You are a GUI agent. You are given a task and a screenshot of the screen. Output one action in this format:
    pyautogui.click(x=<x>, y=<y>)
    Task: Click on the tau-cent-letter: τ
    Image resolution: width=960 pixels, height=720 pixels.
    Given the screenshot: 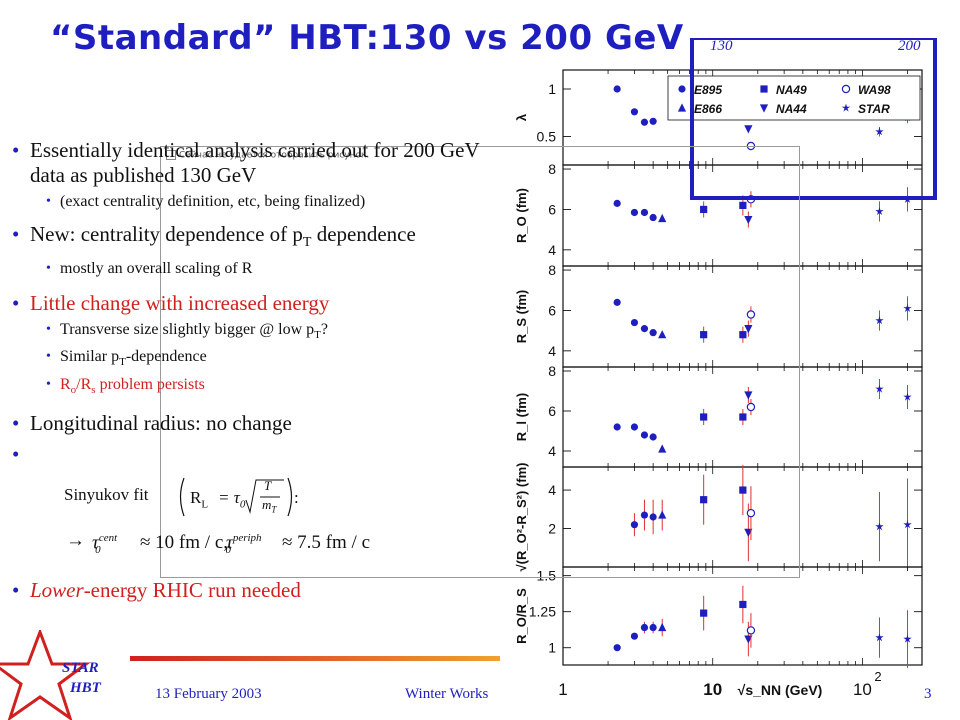 What is the action you would take?
    pyautogui.click(x=95, y=543)
    